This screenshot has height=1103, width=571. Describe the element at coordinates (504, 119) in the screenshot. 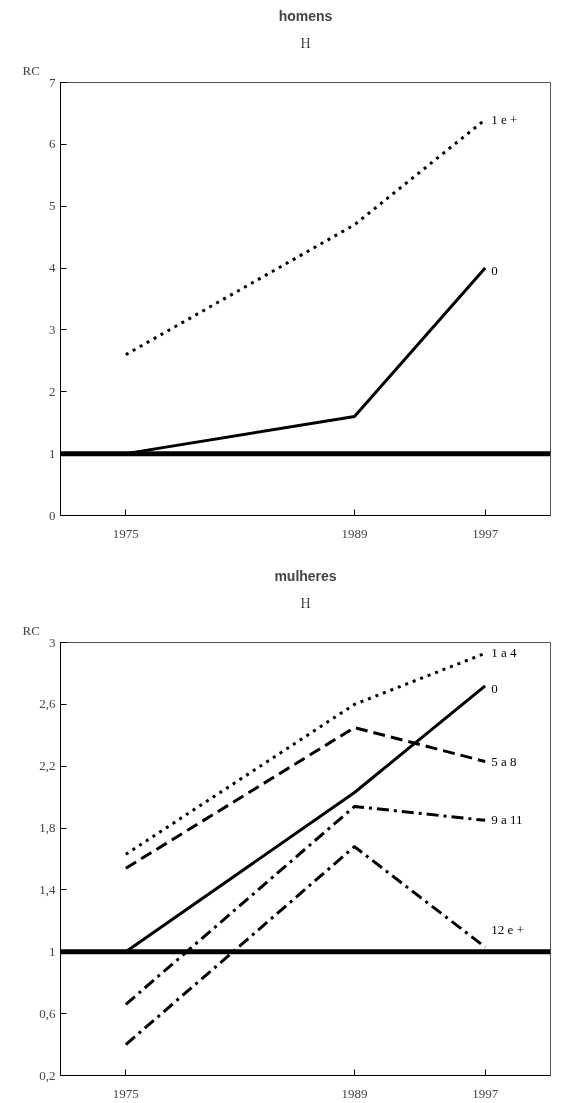

I see `series-label: 1 e +` at that location.